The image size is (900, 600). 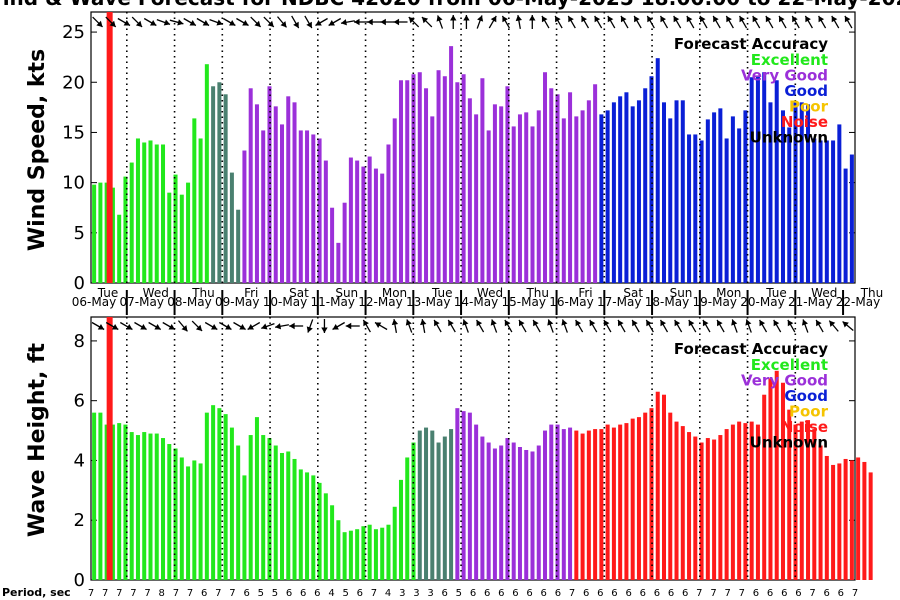 I want to click on date-label: 15-May, so click(x=524, y=302).